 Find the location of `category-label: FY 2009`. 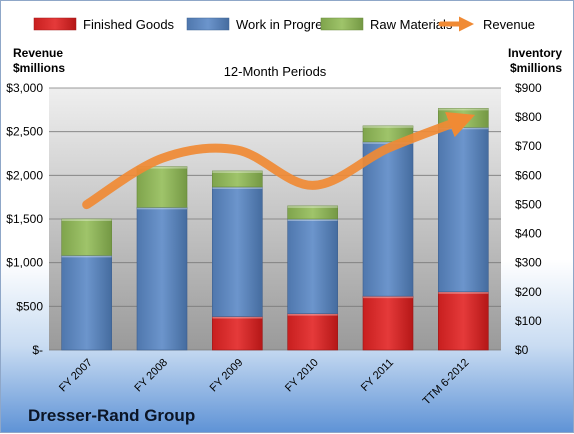

category-label: FY 2009 is located at coordinates (227, 376).